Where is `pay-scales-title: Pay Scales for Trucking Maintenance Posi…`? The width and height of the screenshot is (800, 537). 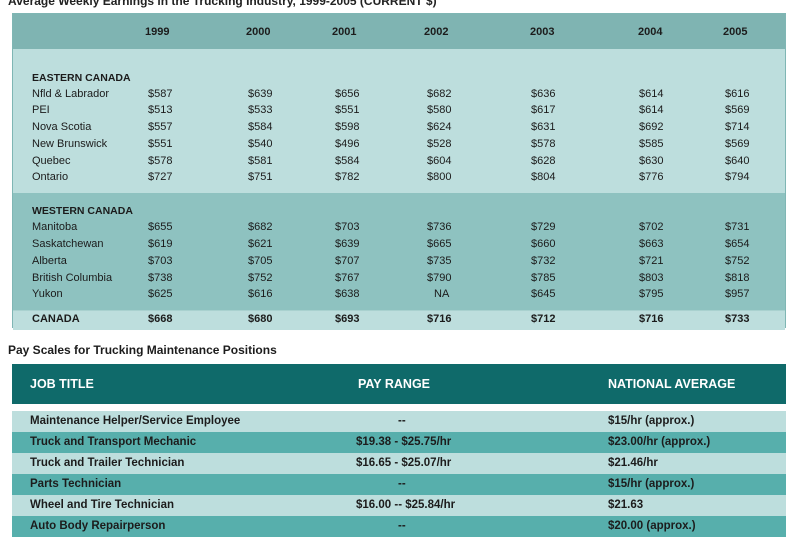 pay-scales-title: Pay Scales for Trucking Maintenance Posi… is located at coordinates (142, 350).